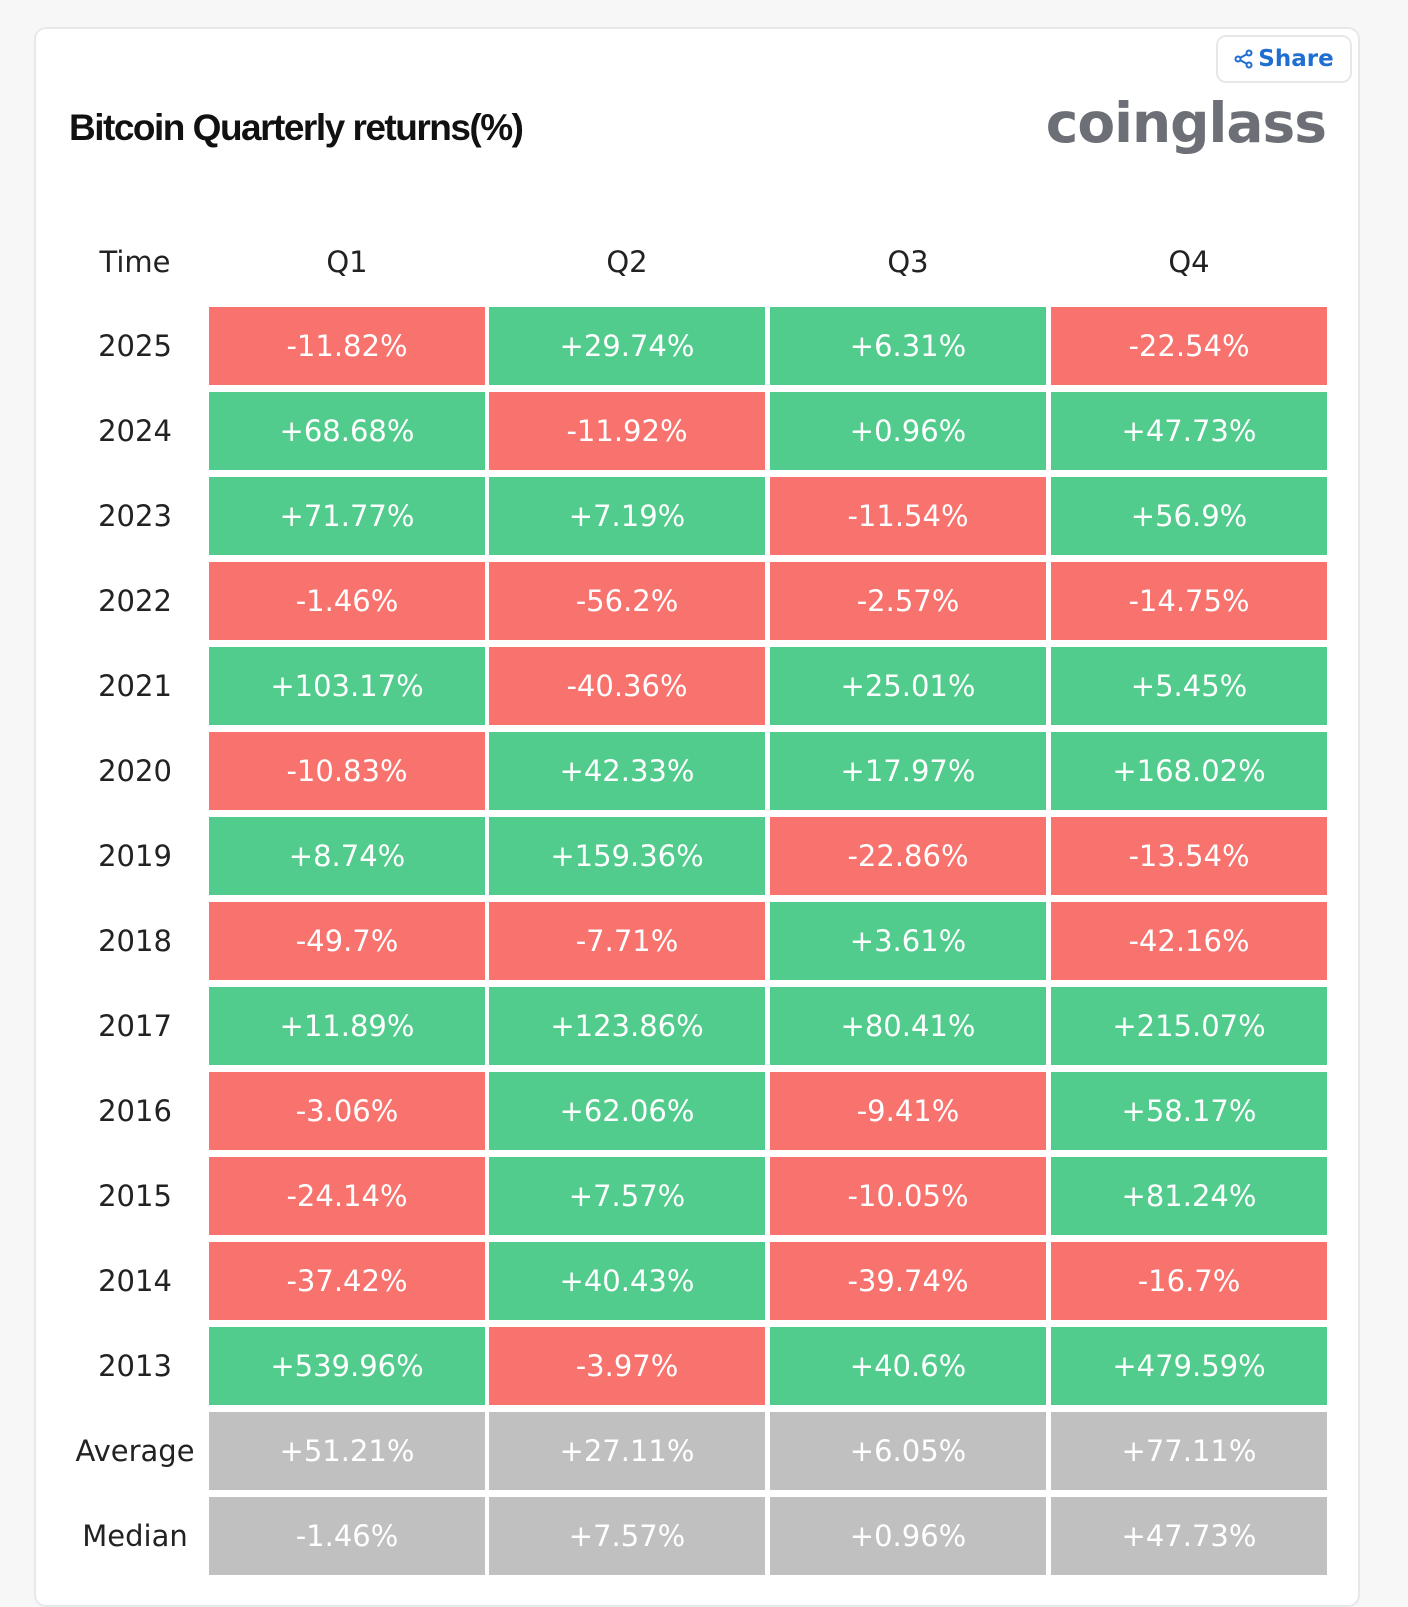 The height and width of the screenshot is (1607, 1408). What do you see at coordinates (908, 346) in the screenshot?
I see `table-cell: +6.31%` at bounding box center [908, 346].